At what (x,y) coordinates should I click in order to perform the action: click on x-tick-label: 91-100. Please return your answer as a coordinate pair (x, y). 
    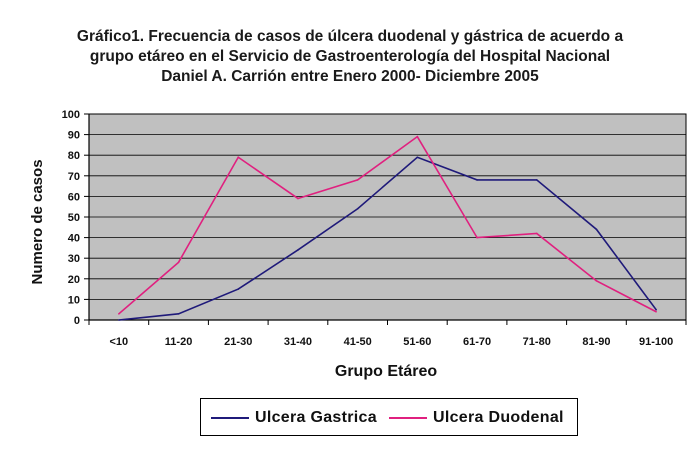
    Looking at the image, I should click on (656, 342).